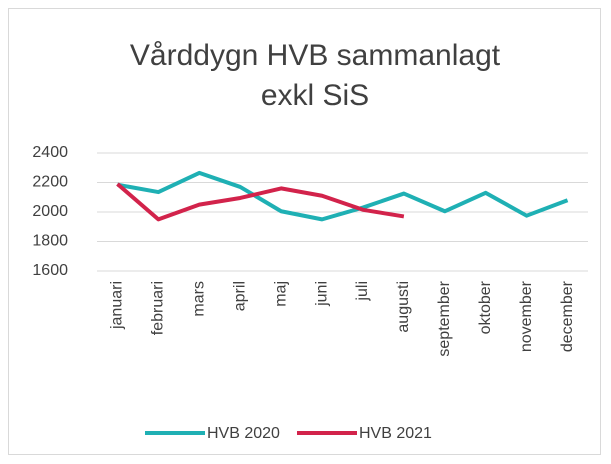 The height and width of the screenshot is (464, 611). Describe the element at coordinates (395, 433) in the screenshot. I see `legend-label: HVB 2021` at that location.